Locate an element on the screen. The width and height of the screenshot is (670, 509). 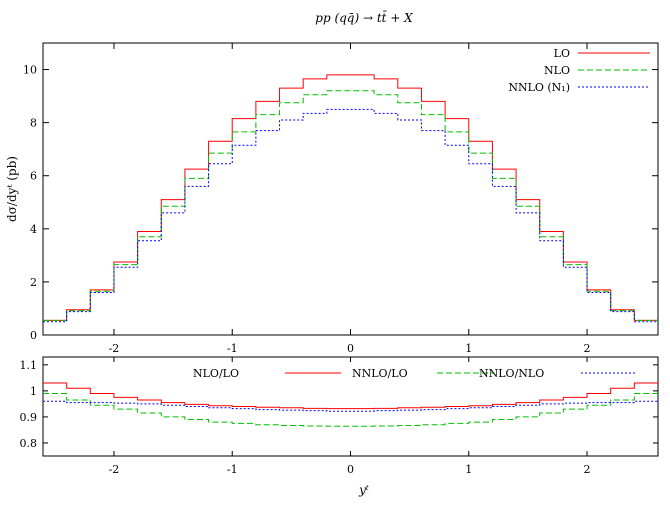
y-tick-label: 10 is located at coordinates (30, 70).